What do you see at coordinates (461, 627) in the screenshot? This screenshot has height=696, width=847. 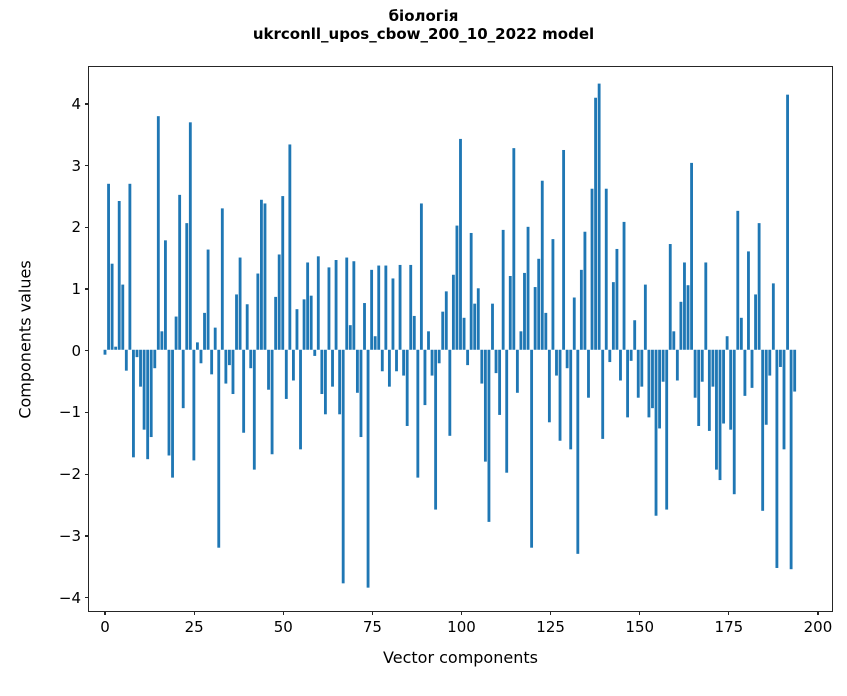 I see `x-tick-label: 100` at bounding box center [461, 627].